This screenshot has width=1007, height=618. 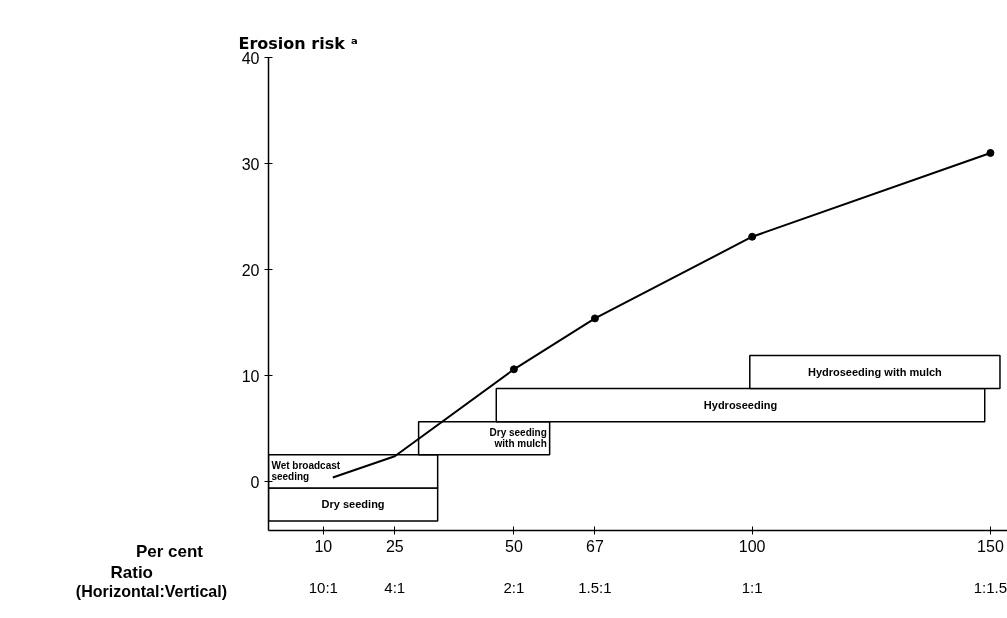 I want to click on x-tick-label: 100, so click(x=752, y=546).